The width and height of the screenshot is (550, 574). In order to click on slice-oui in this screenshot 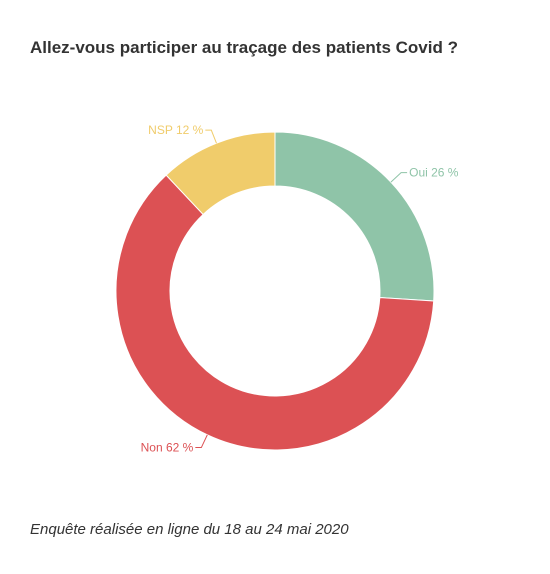, I will do `click(354, 216)`.